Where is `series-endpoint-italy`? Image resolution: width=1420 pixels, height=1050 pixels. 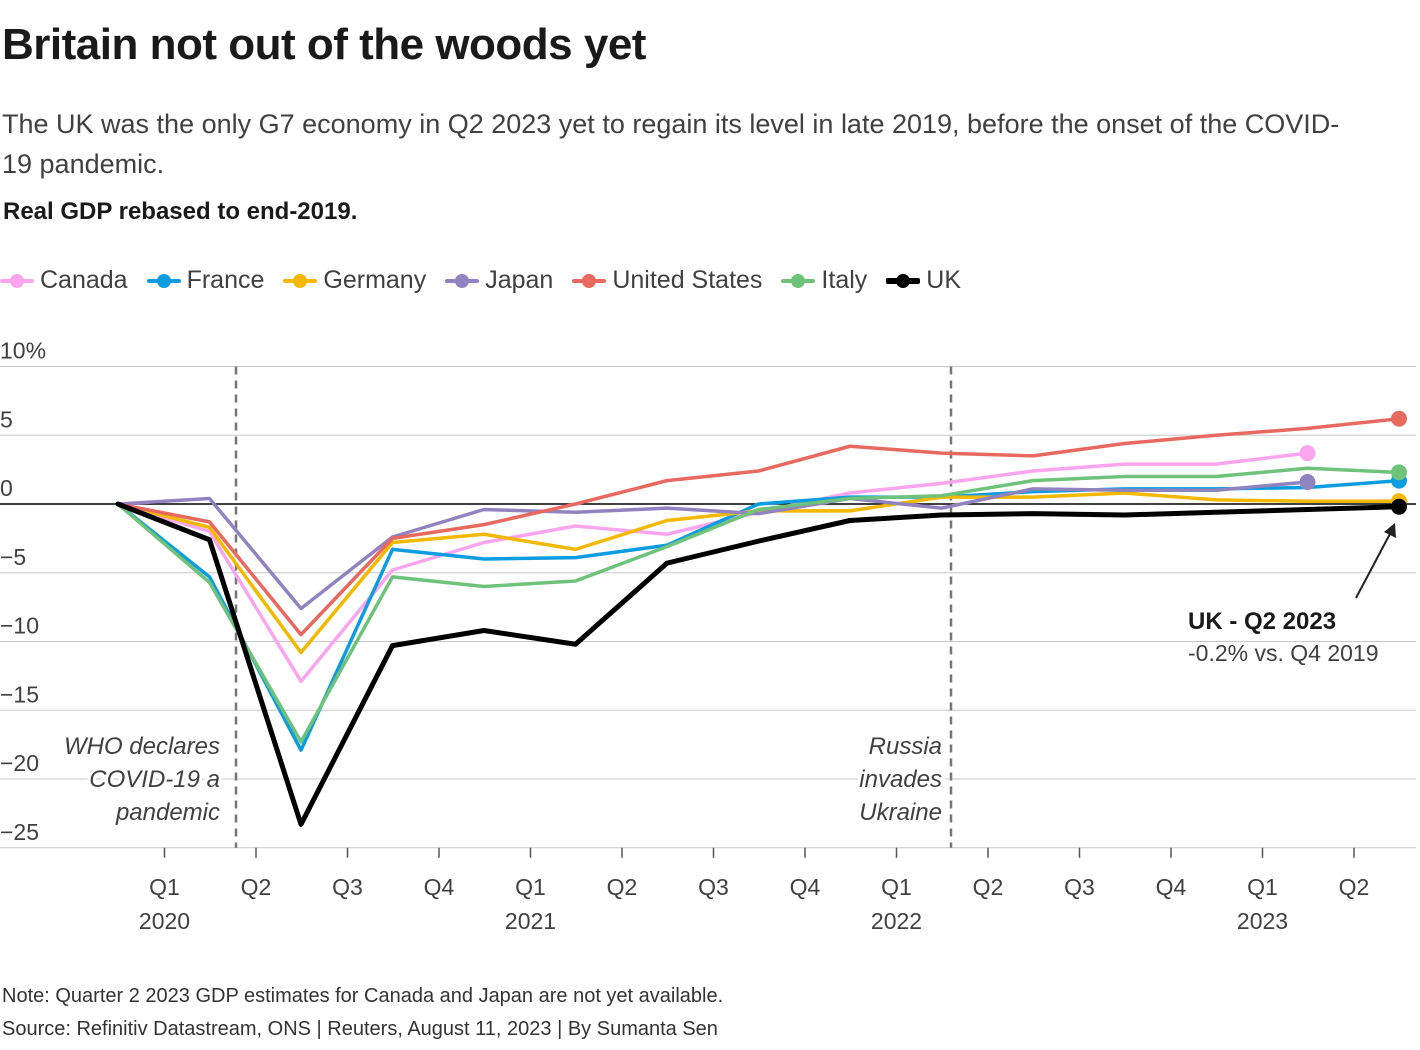
series-endpoint-italy is located at coordinates (1399, 472).